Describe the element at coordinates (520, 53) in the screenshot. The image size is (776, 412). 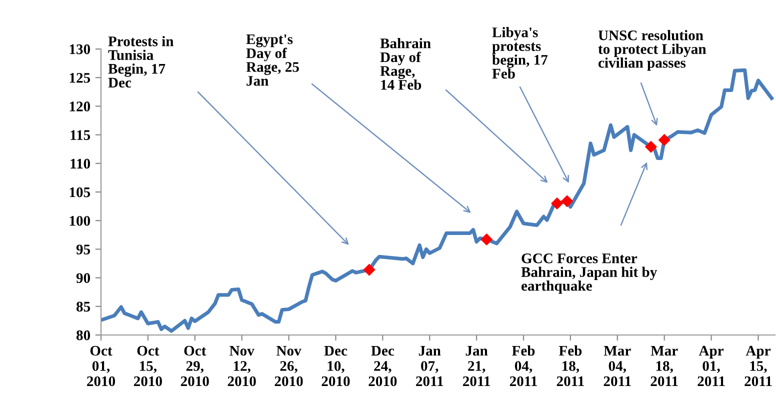
I see `annotation: Libya's protests begin, 17 Feb` at that location.